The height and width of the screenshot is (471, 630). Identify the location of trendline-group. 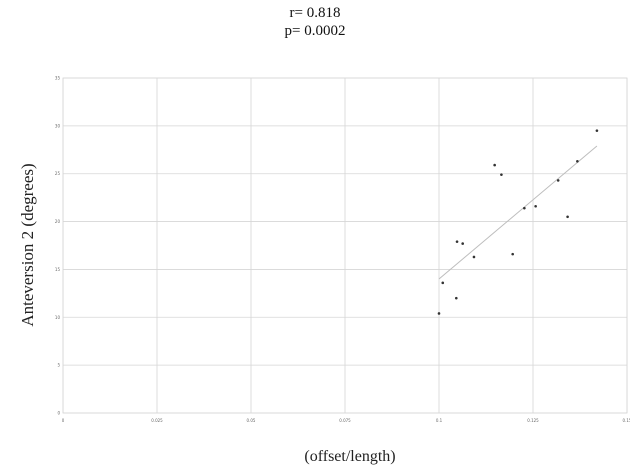
(518, 212).